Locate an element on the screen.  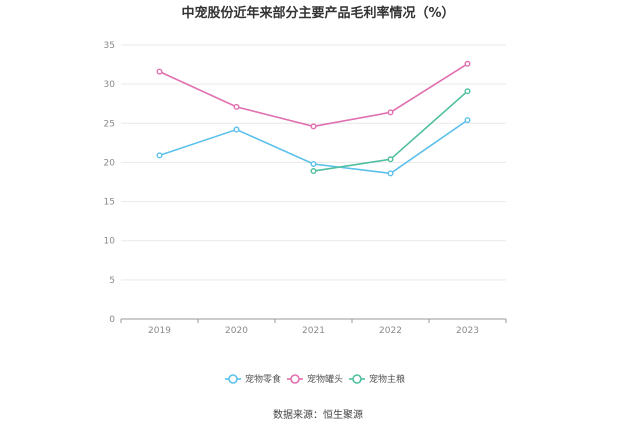
x-tick-label: 2019 is located at coordinates (159, 331).